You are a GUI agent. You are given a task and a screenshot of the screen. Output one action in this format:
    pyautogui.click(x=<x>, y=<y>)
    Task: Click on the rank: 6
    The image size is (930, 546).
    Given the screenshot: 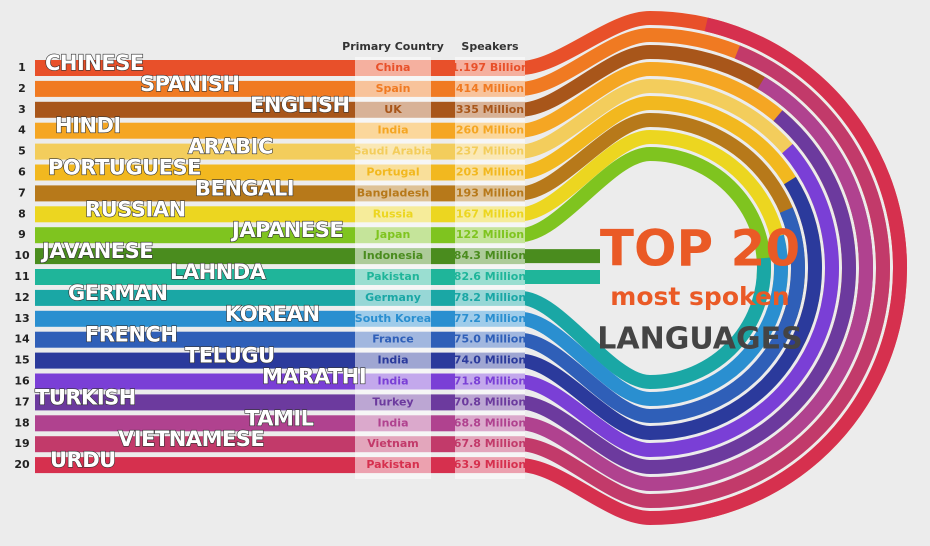 What is the action you would take?
    pyautogui.click(x=22, y=172)
    